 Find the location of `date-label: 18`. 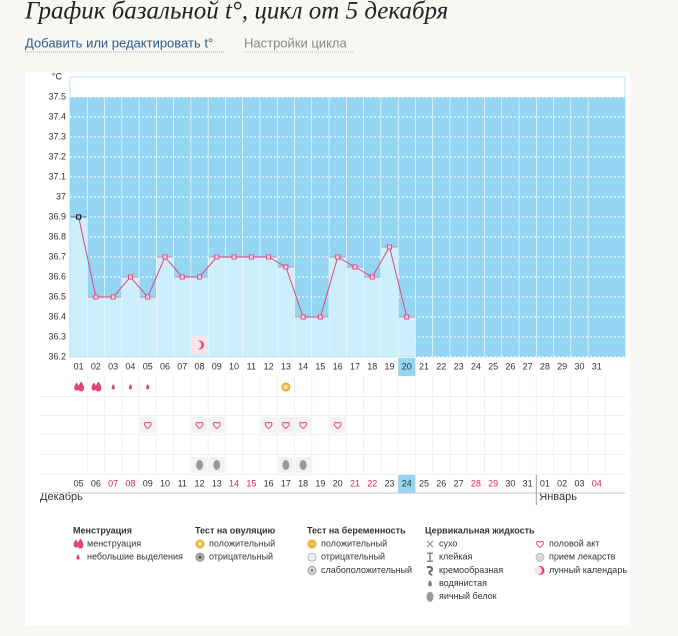

date-label: 18 is located at coordinates (303, 483).